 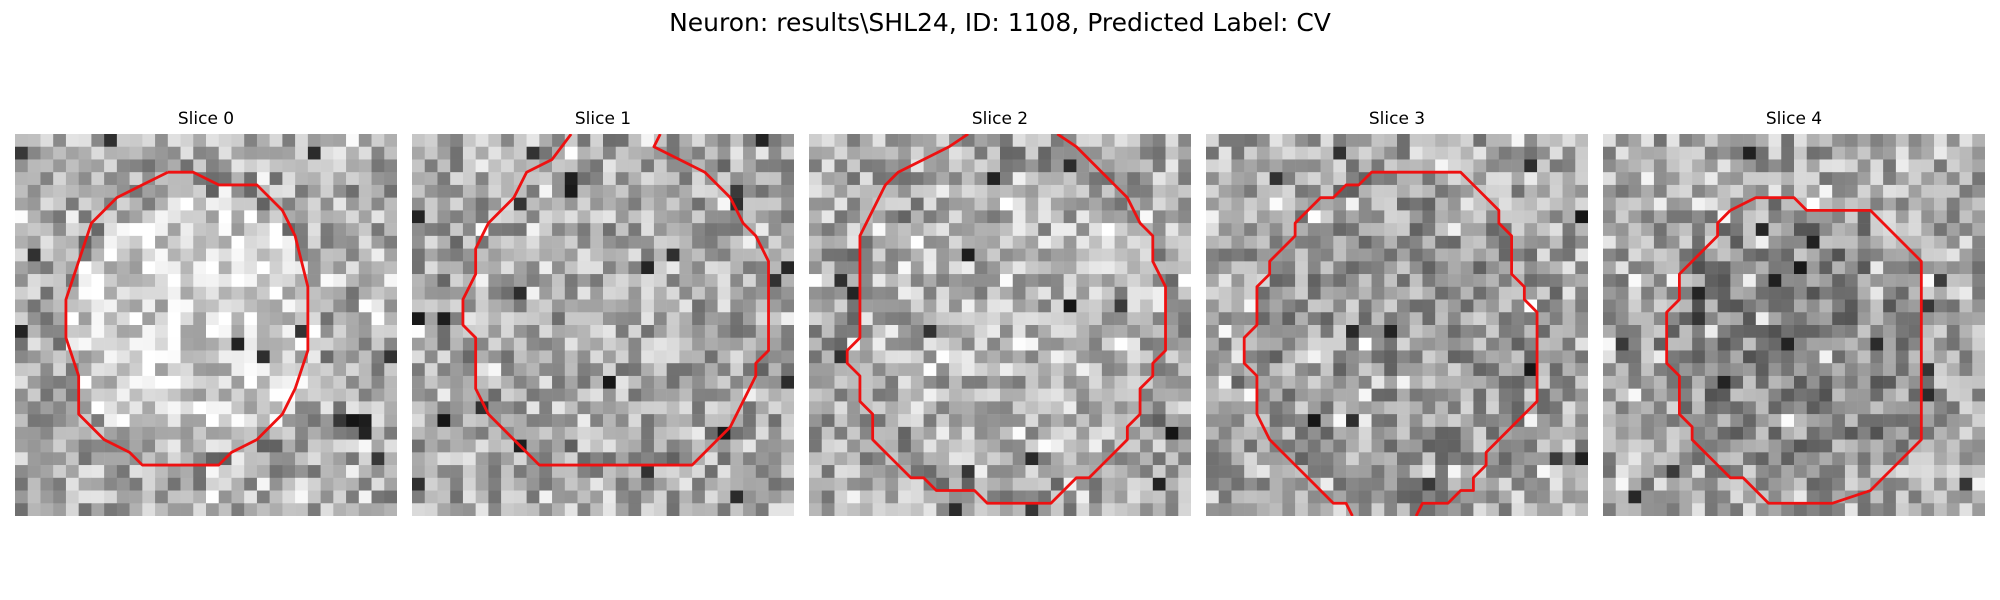 I want to click on slice-panel-4: Slice 4, so click(x=1794, y=312).